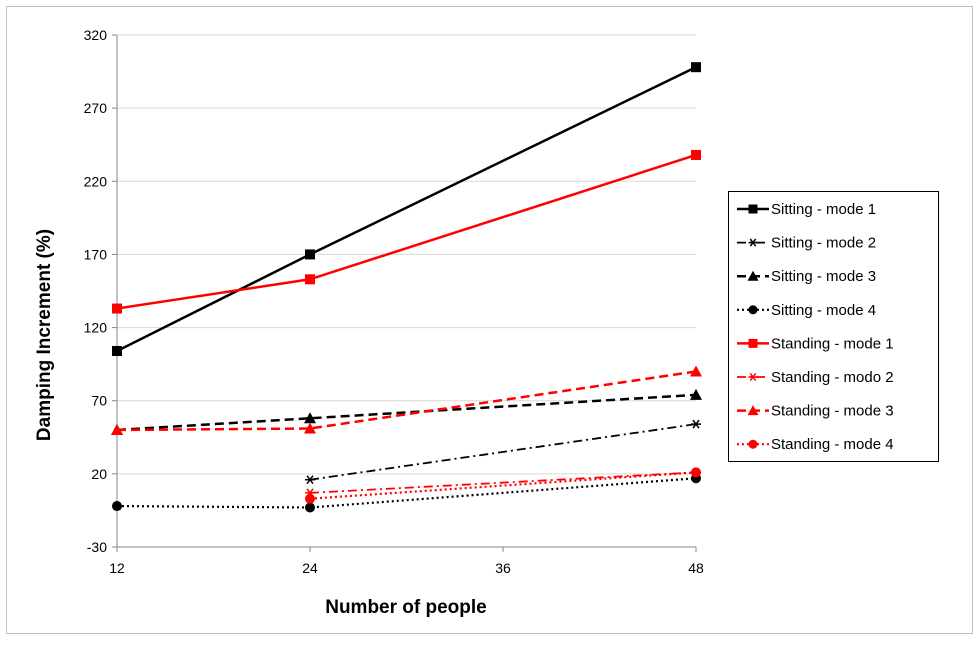 This screenshot has width=979, height=645. Describe the element at coordinates (832, 377) in the screenshot. I see `legend-label: Standing - modo 2` at that location.